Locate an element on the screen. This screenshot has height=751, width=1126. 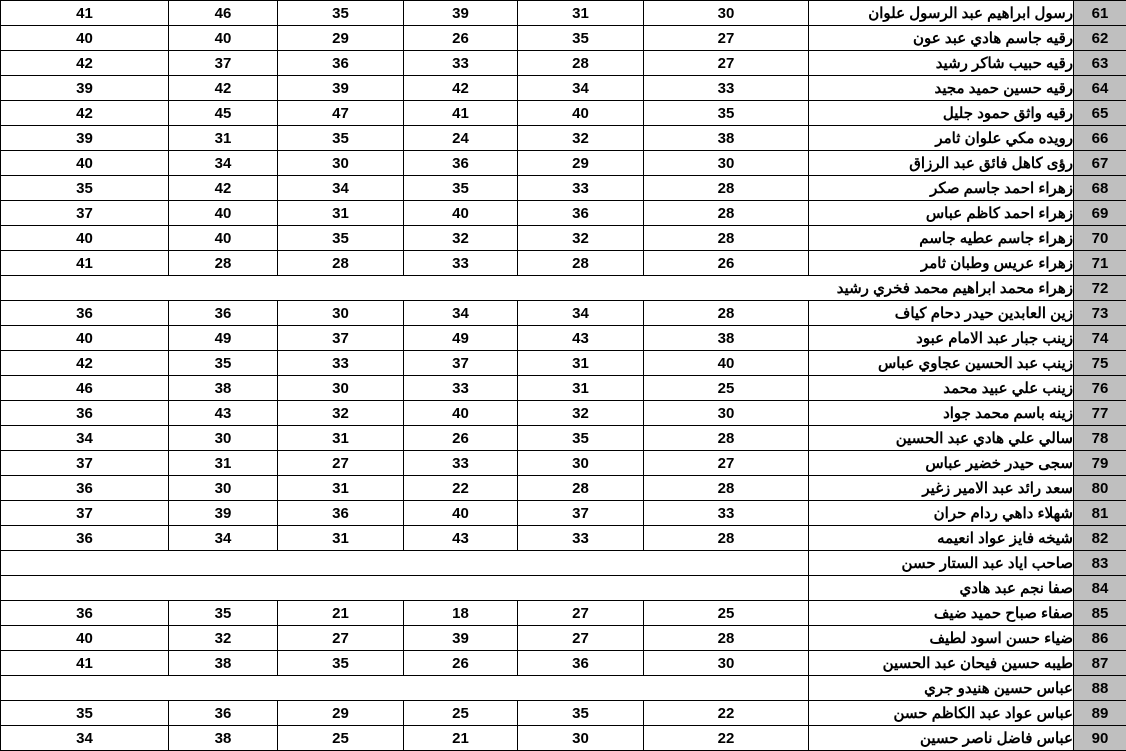
row-number-header: 90 is located at coordinates (1099, 738).